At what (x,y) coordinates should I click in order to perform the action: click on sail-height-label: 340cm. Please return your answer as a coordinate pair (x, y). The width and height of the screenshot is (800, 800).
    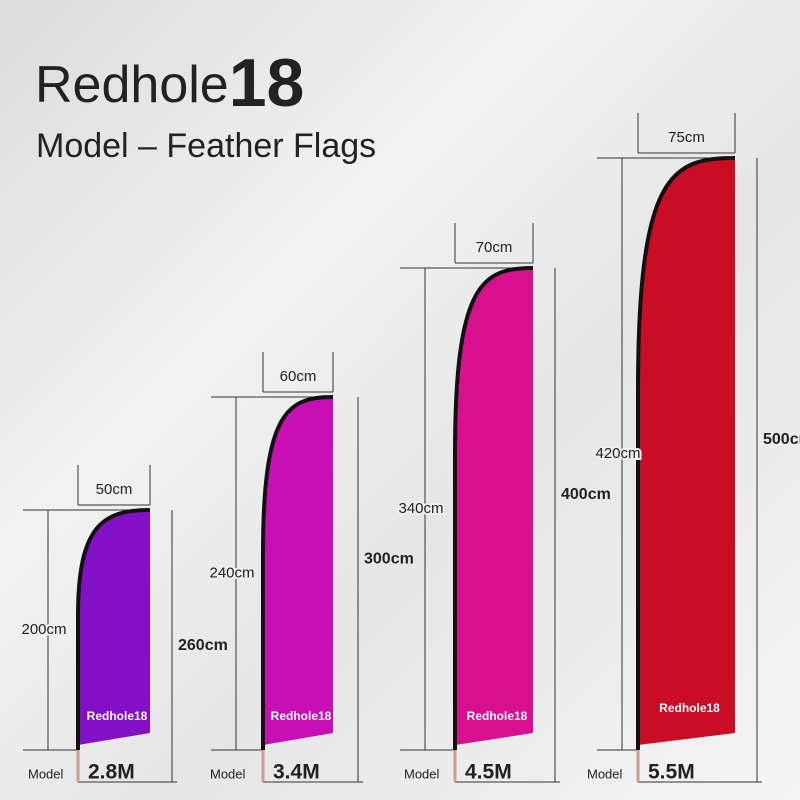
    Looking at the image, I should click on (420, 508).